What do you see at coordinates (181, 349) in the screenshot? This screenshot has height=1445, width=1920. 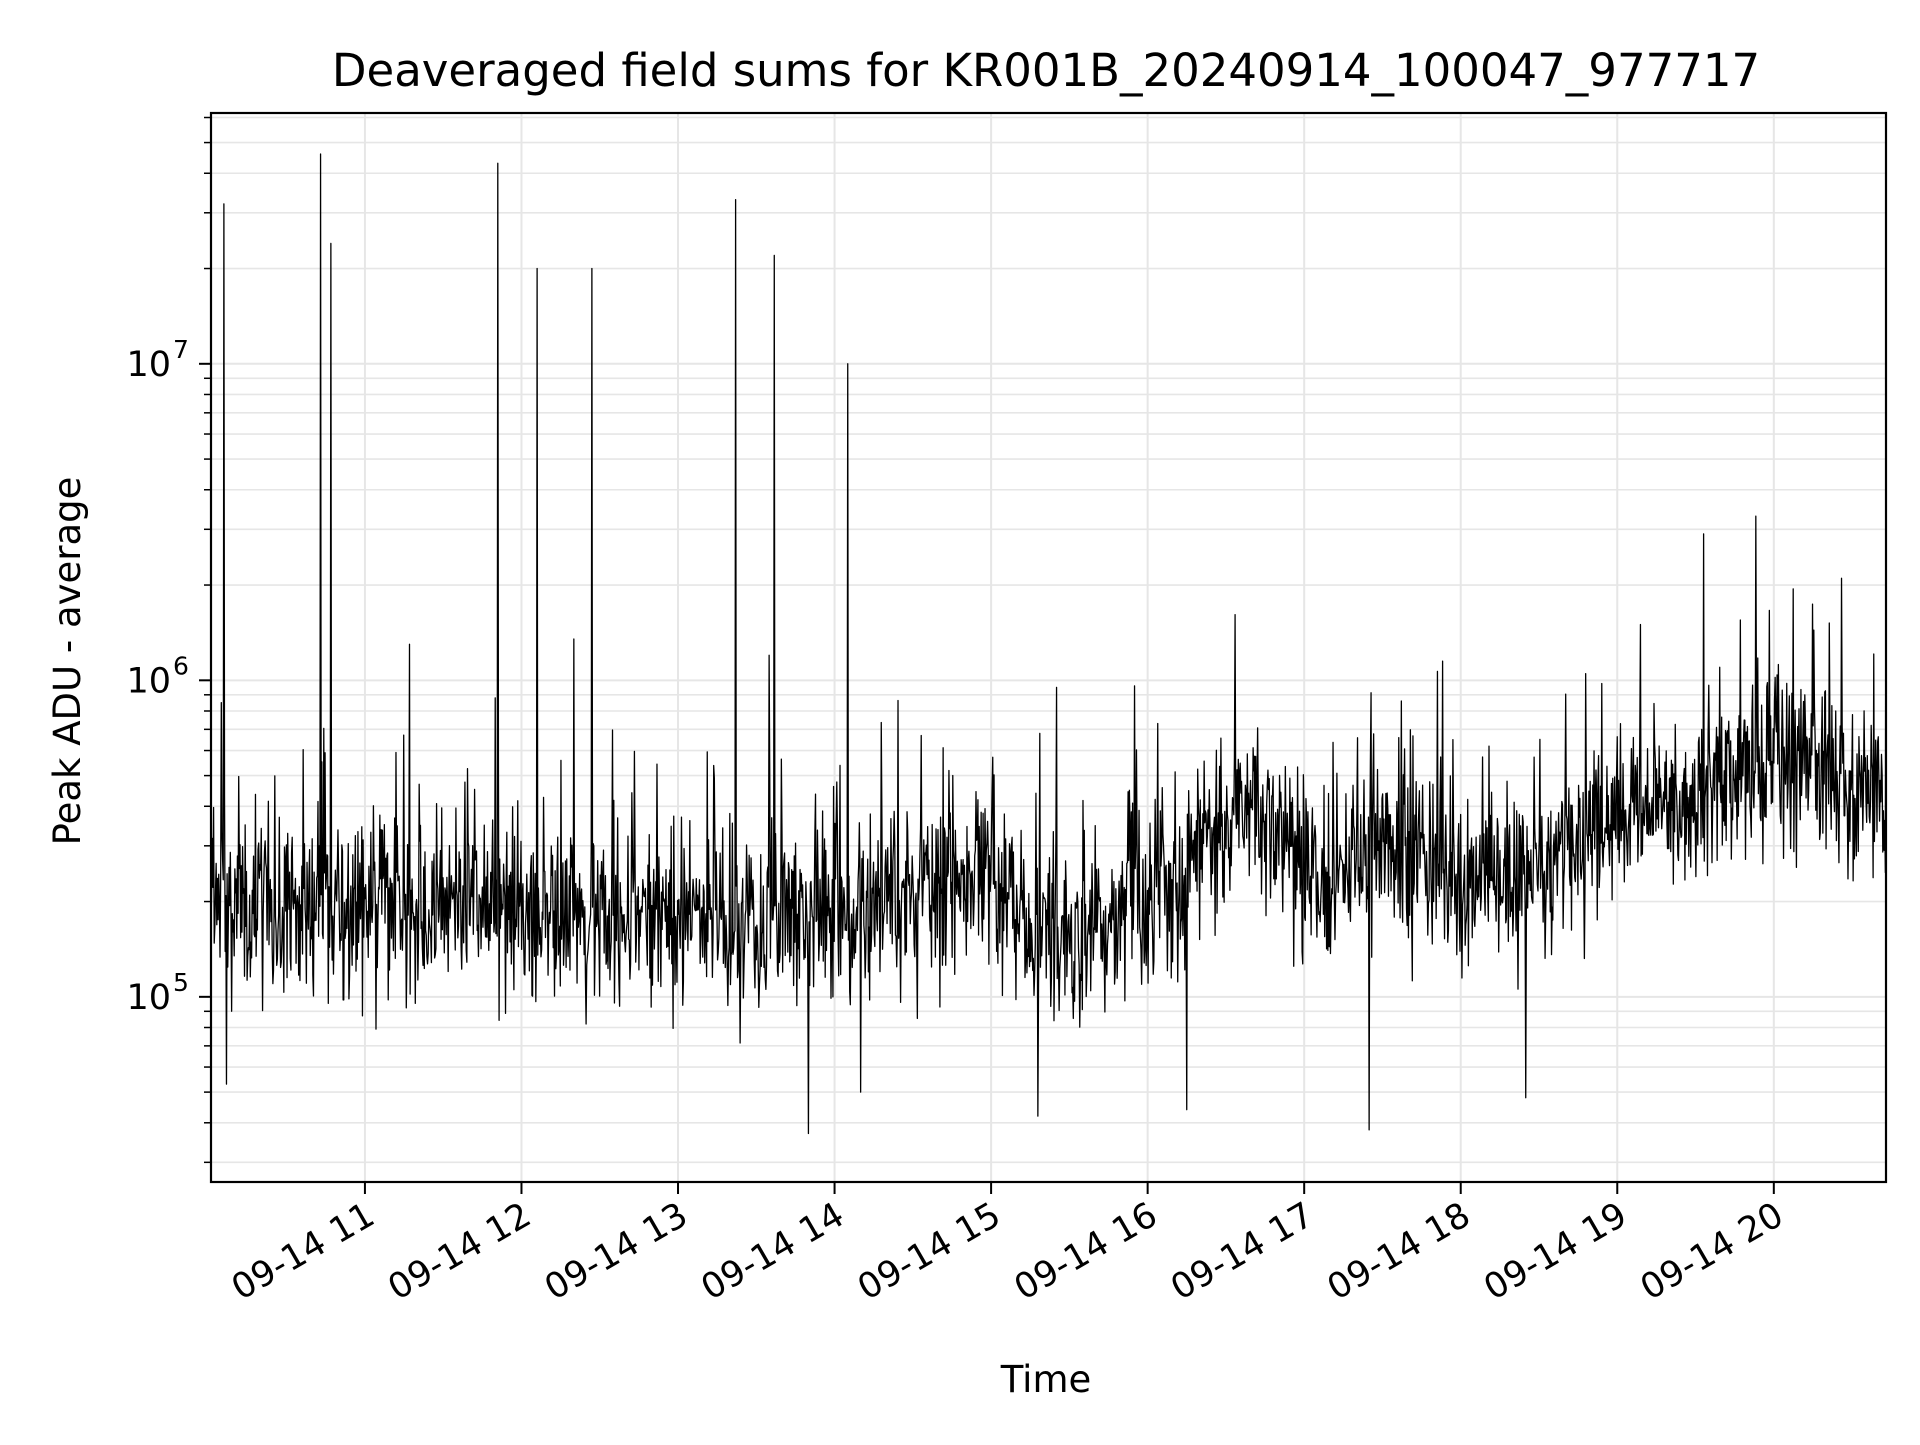 I see `y-tick-exponent: 7` at bounding box center [181, 349].